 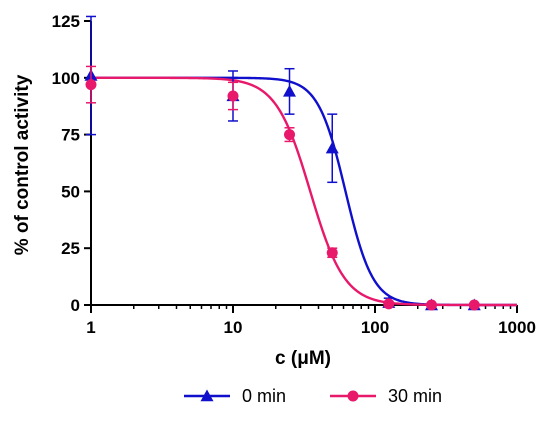 I want to click on y-axis-title: % of control activity, so click(x=22, y=164).